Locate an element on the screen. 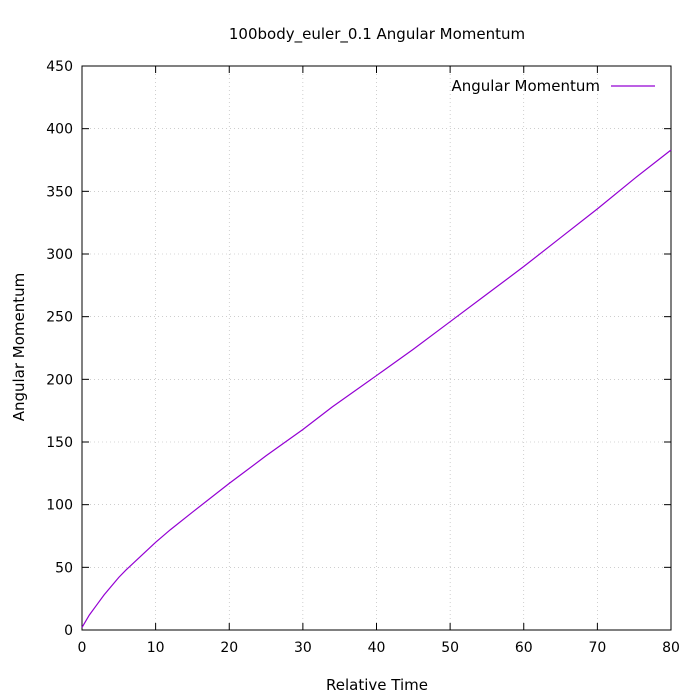 The height and width of the screenshot is (700, 700). y-tick-label: 200 is located at coordinates (59, 380).